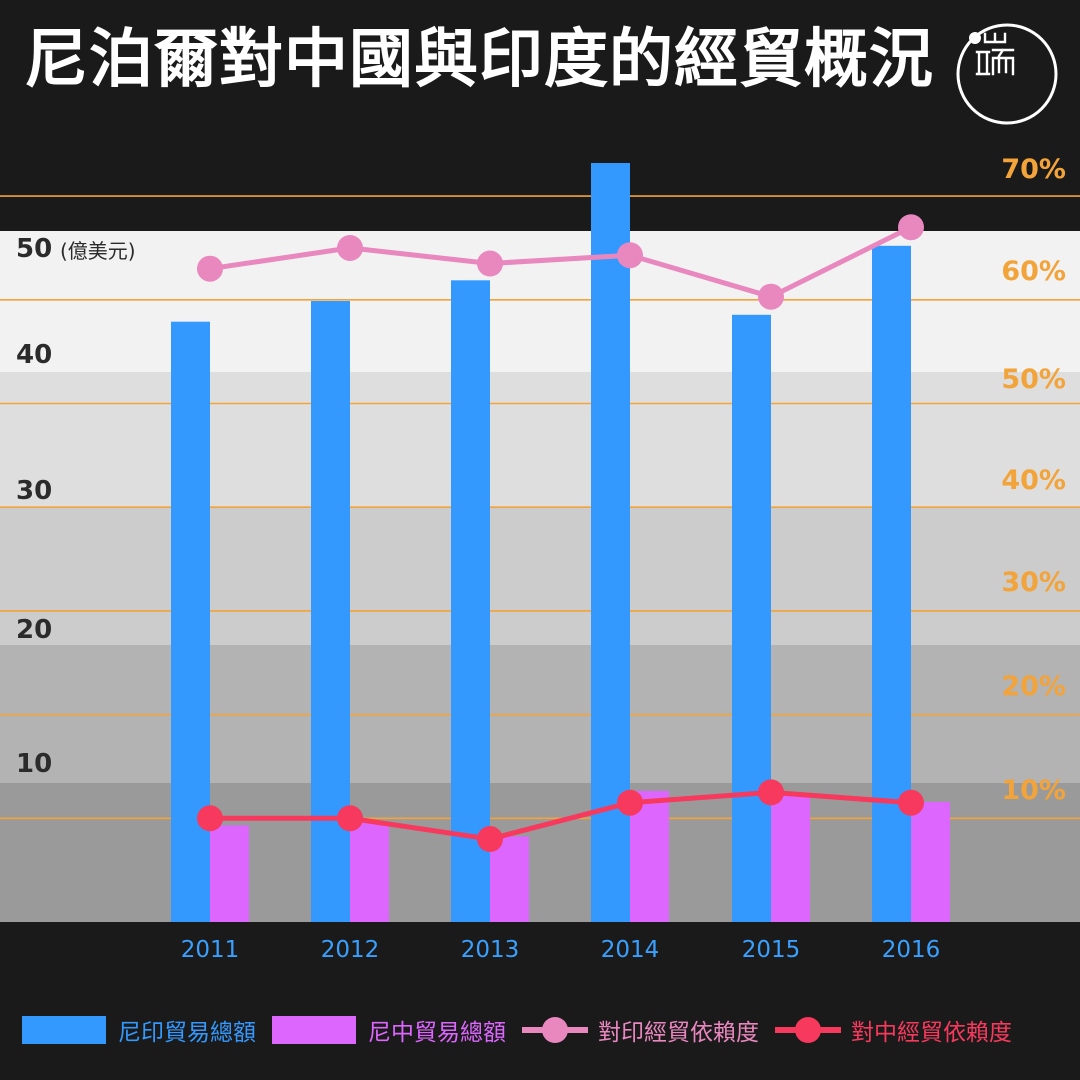 This screenshot has width=1080, height=1080. What do you see at coordinates (630, 802) in the screenshot?
I see `point-china-dependence-2014` at bounding box center [630, 802].